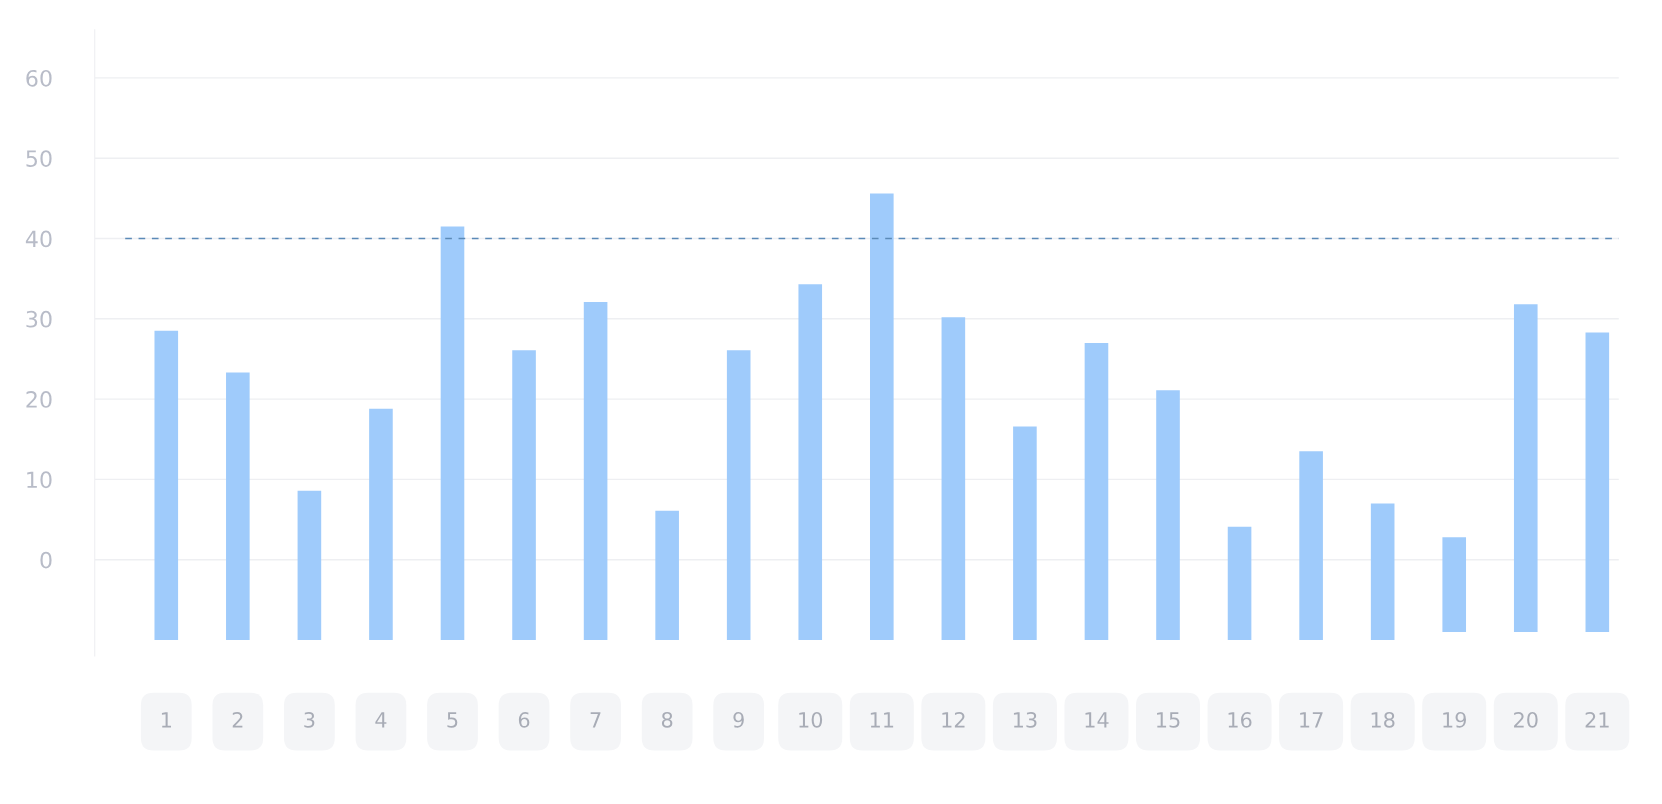 The image size is (1662, 804). What do you see at coordinates (524, 719) in the screenshot?
I see `x-tick-label: 6` at bounding box center [524, 719].